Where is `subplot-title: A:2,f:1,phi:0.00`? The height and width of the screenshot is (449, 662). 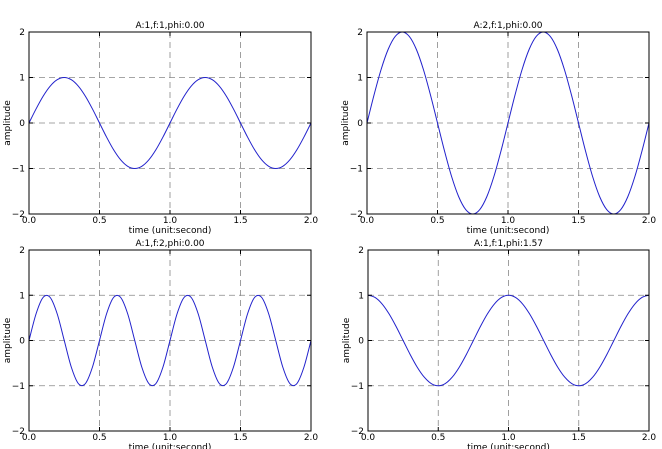 subplot-title: A:2,f:1,phi:0.00 is located at coordinates (507, 26).